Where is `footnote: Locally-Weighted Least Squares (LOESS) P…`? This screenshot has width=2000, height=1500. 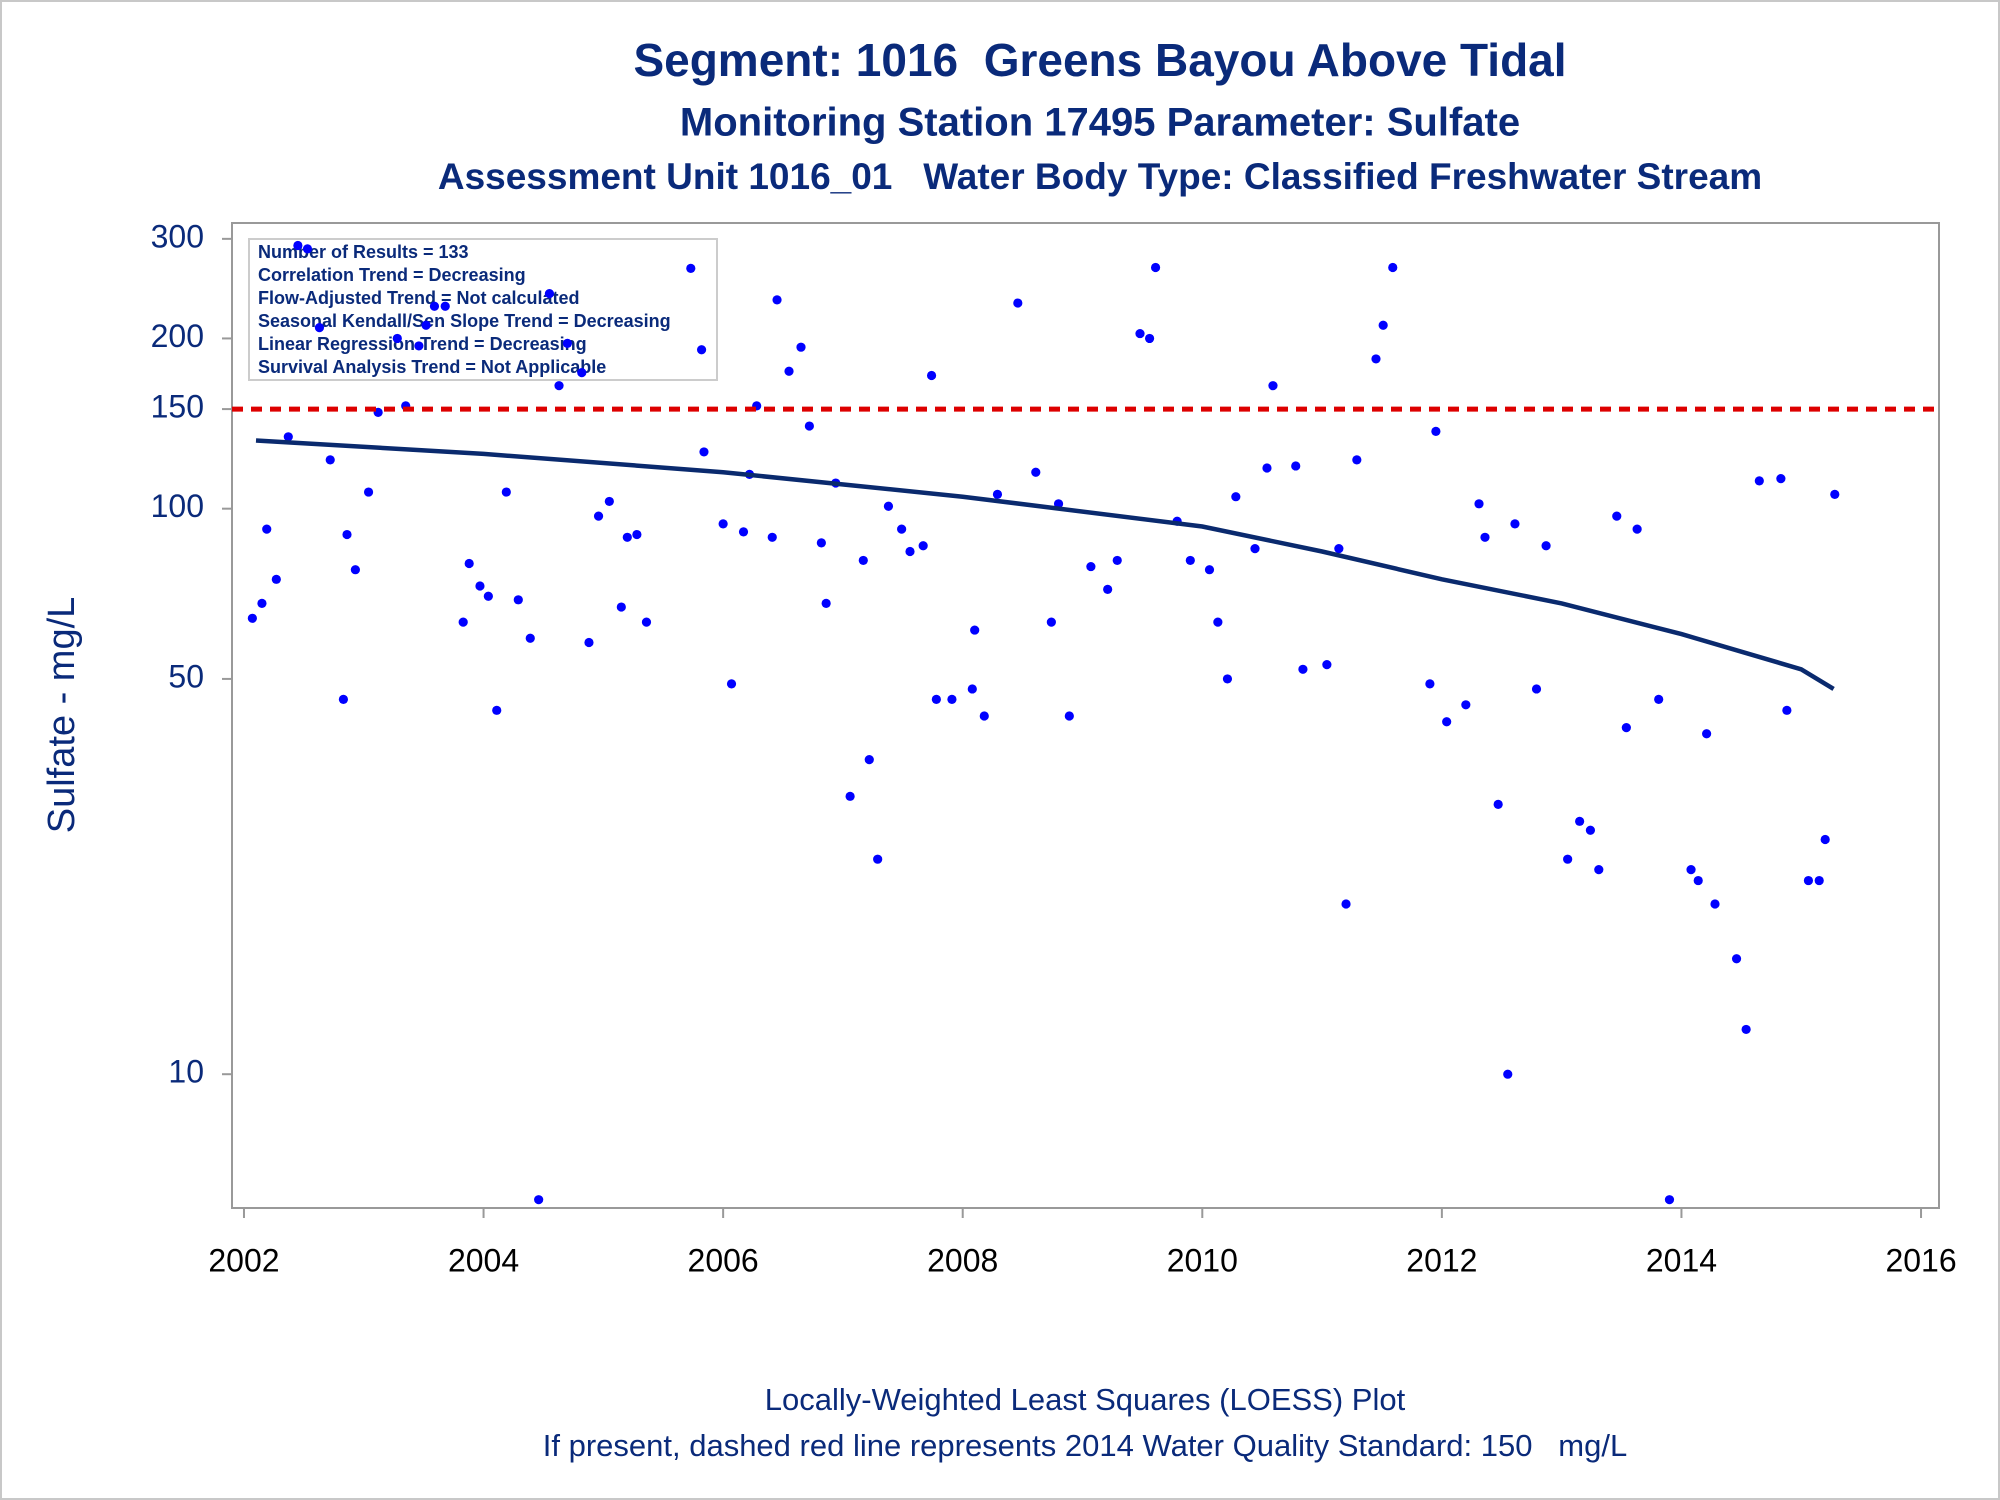
footnote: Locally-Weighted Least Squares (LOESS) P… is located at coordinates (1085, 1399).